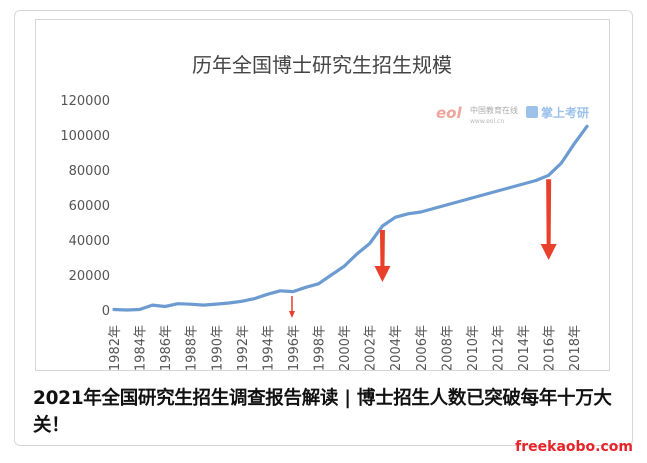 Image resolution: width=647 pixels, height=463 pixels. What do you see at coordinates (449, 113) in the screenshot?
I see `eol-logo-mark: eol` at bounding box center [449, 113].